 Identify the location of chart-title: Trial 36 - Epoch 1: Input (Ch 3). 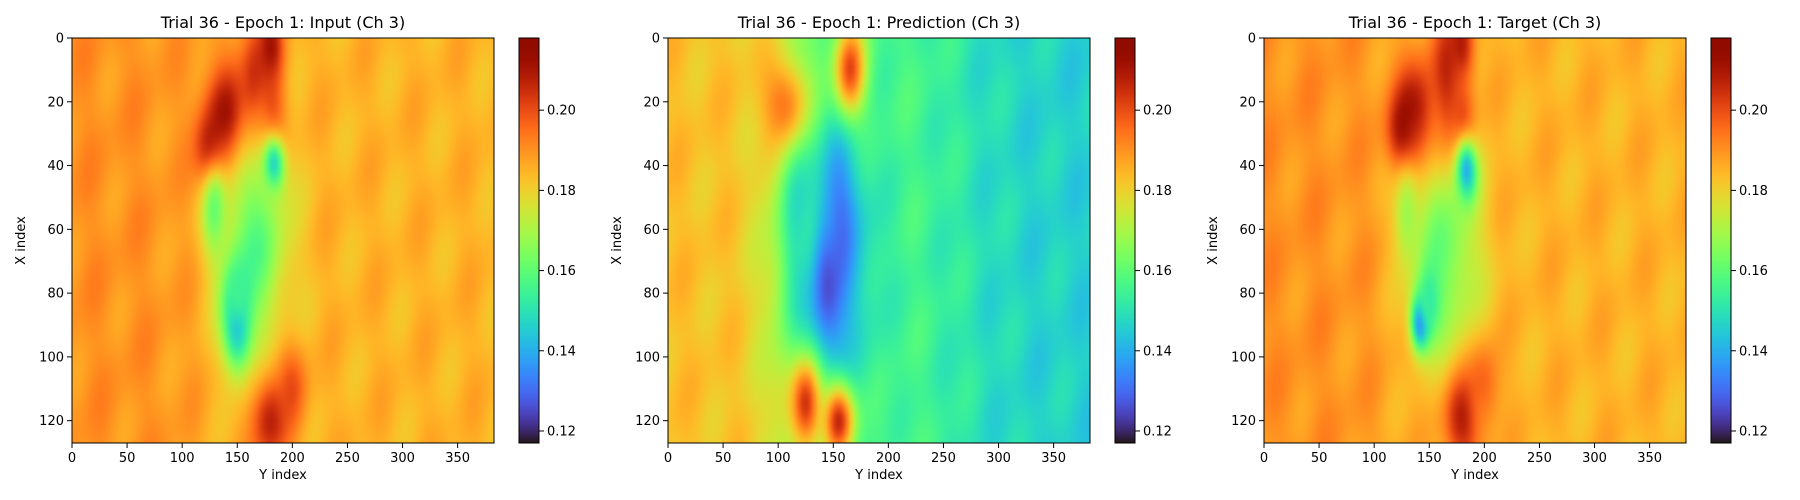
(282, 22).